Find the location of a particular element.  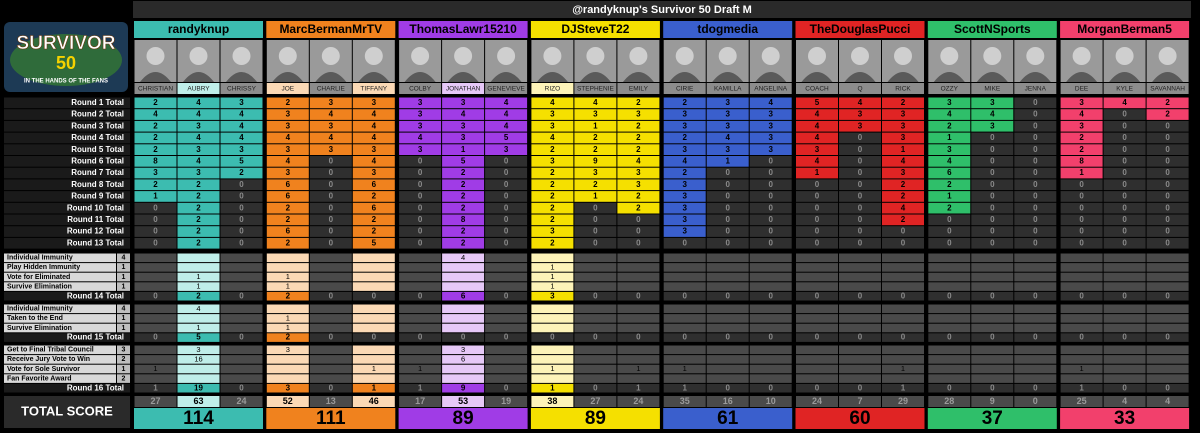

round-label: Round 13 Total is located at coordinates (95, 242).